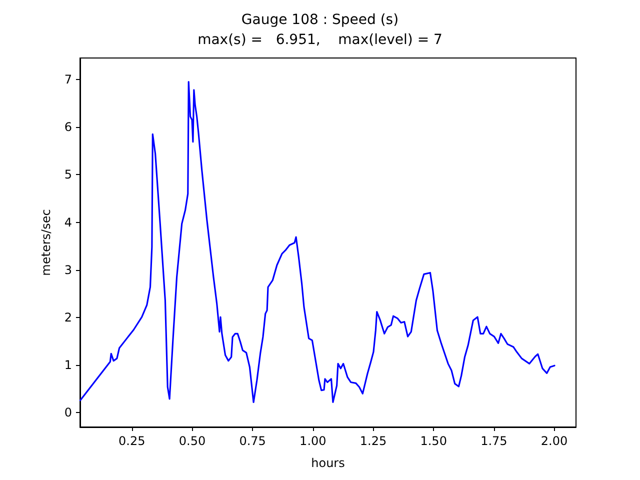  I want to click on x-tick-label: 0.75, so click(252, 441).